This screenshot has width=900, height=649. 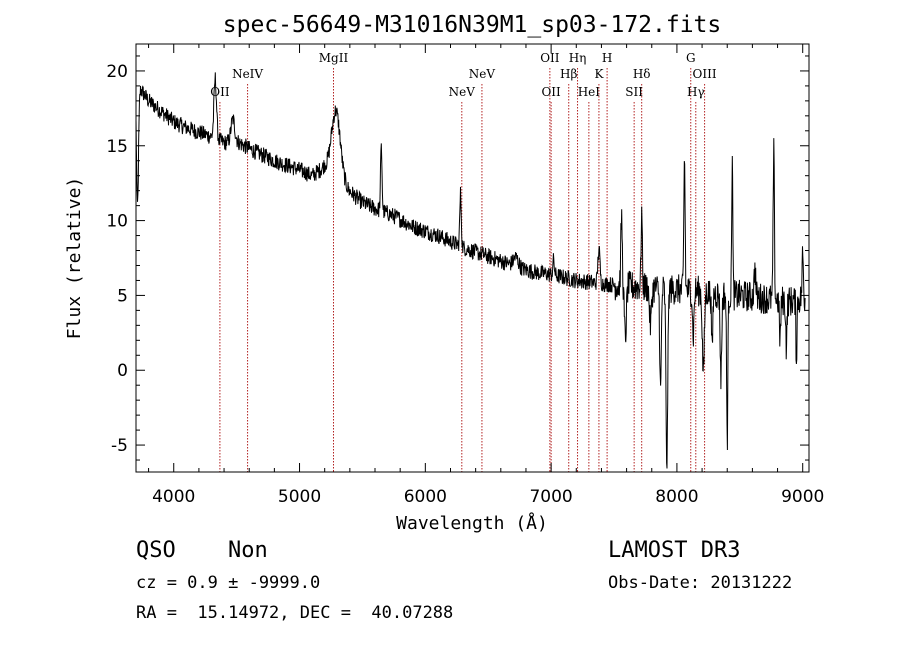 I want to click on y-tick-label: 10, so click(x=117, y=222).